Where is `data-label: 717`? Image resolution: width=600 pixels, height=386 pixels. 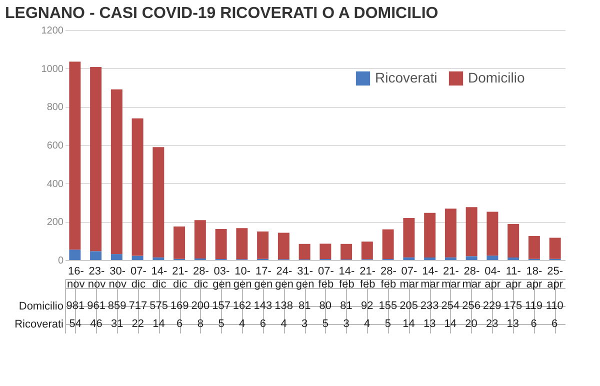
data-label: 717 is located at coordinates (138, 306).